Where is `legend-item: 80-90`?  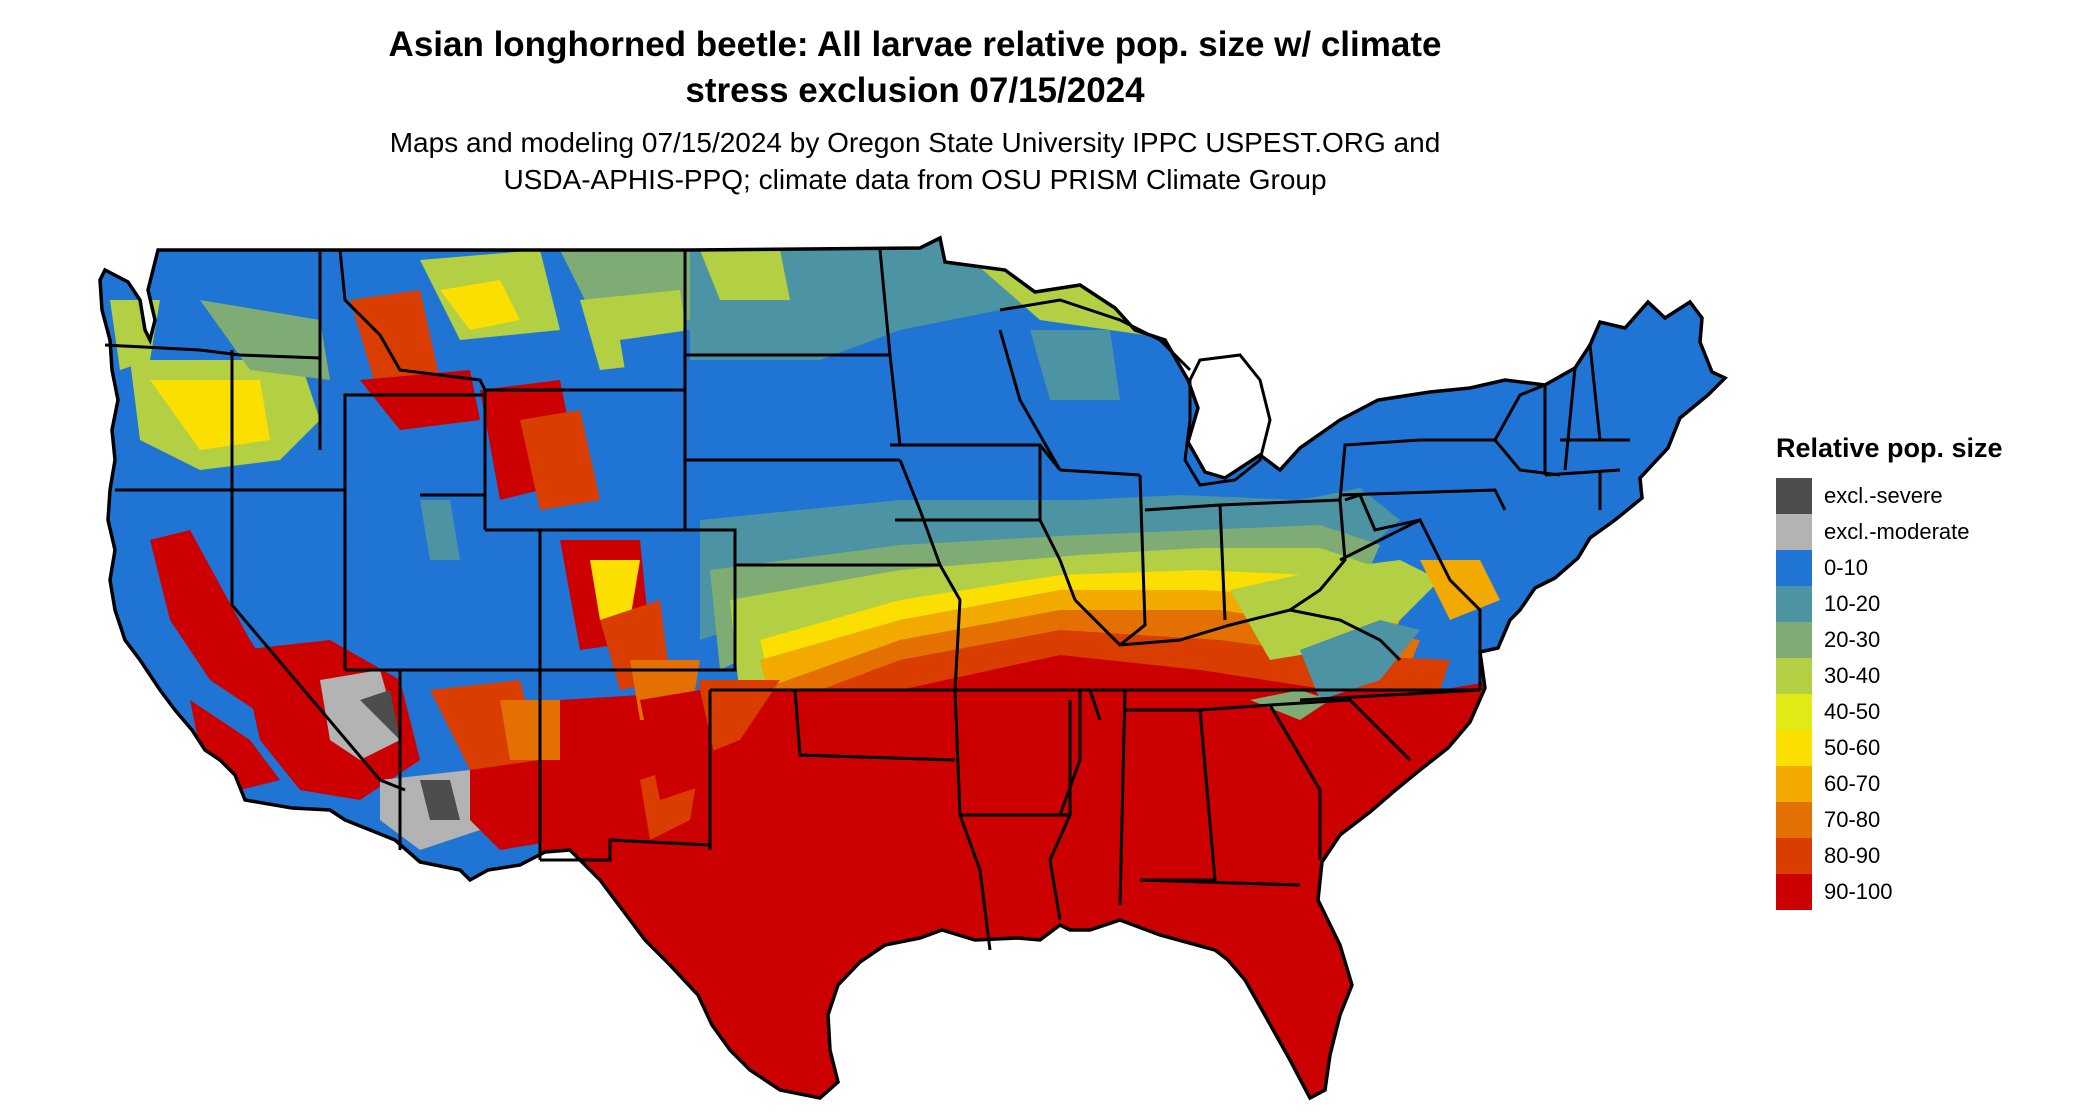
legend-item: 80-90 is located at coordinates (1926, 856).